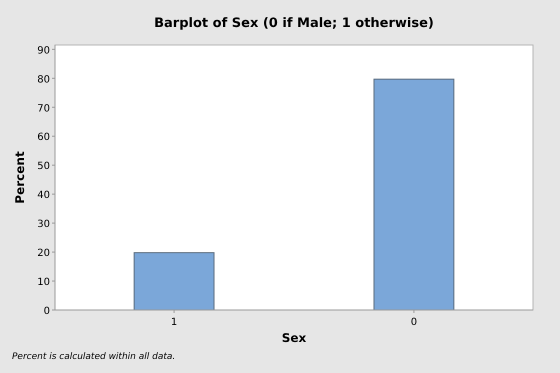 The image size is (560, 373). I want to click on y-tick-label: 90, so click(43, 50).